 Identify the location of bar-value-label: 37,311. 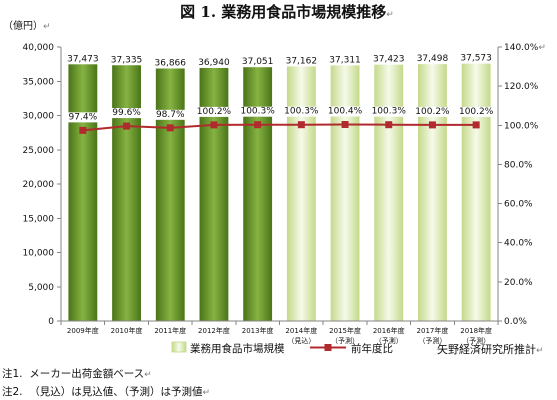
(345, 60).